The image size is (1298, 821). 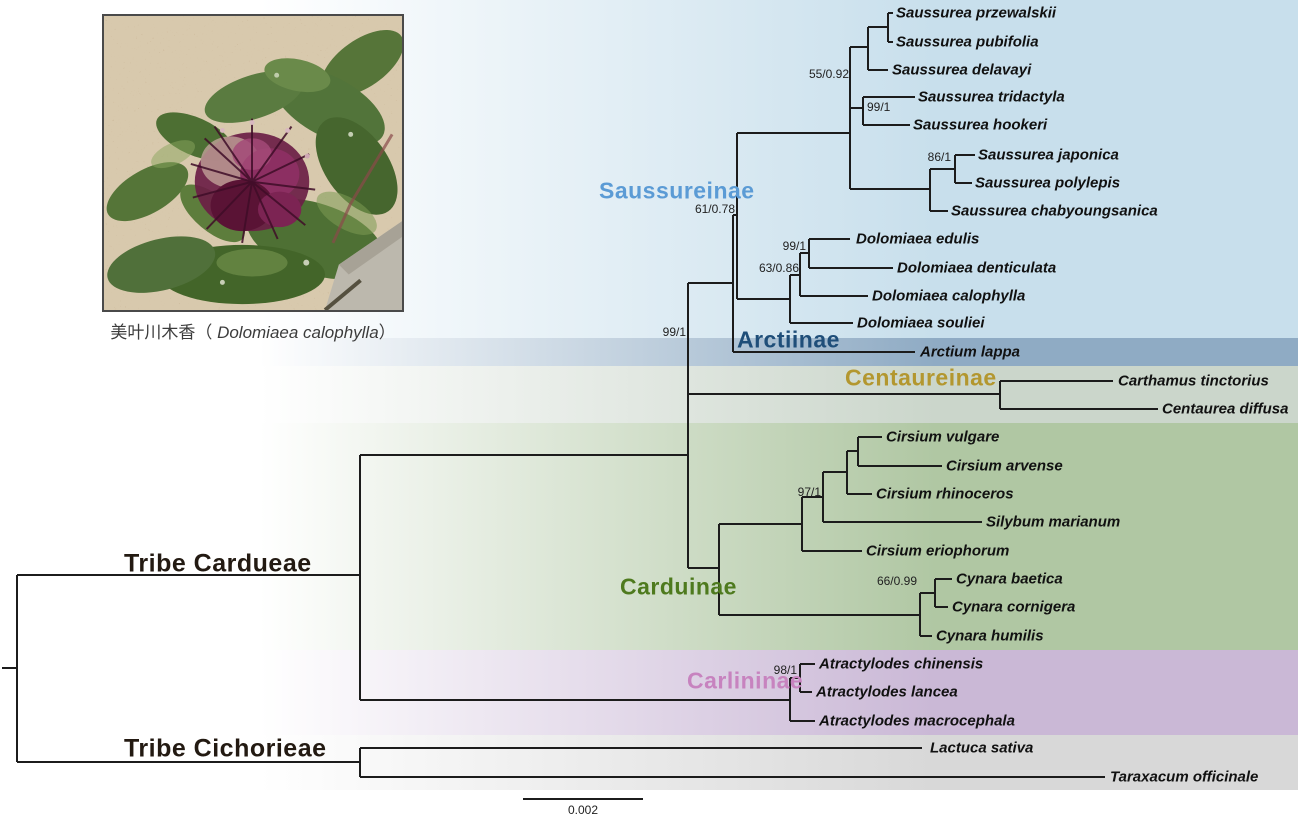 What do you see at coordinates (918, 239) in the screenshot?
I see `leaf-label: Dolomiaea edulis` at bounding box center [918, 239].